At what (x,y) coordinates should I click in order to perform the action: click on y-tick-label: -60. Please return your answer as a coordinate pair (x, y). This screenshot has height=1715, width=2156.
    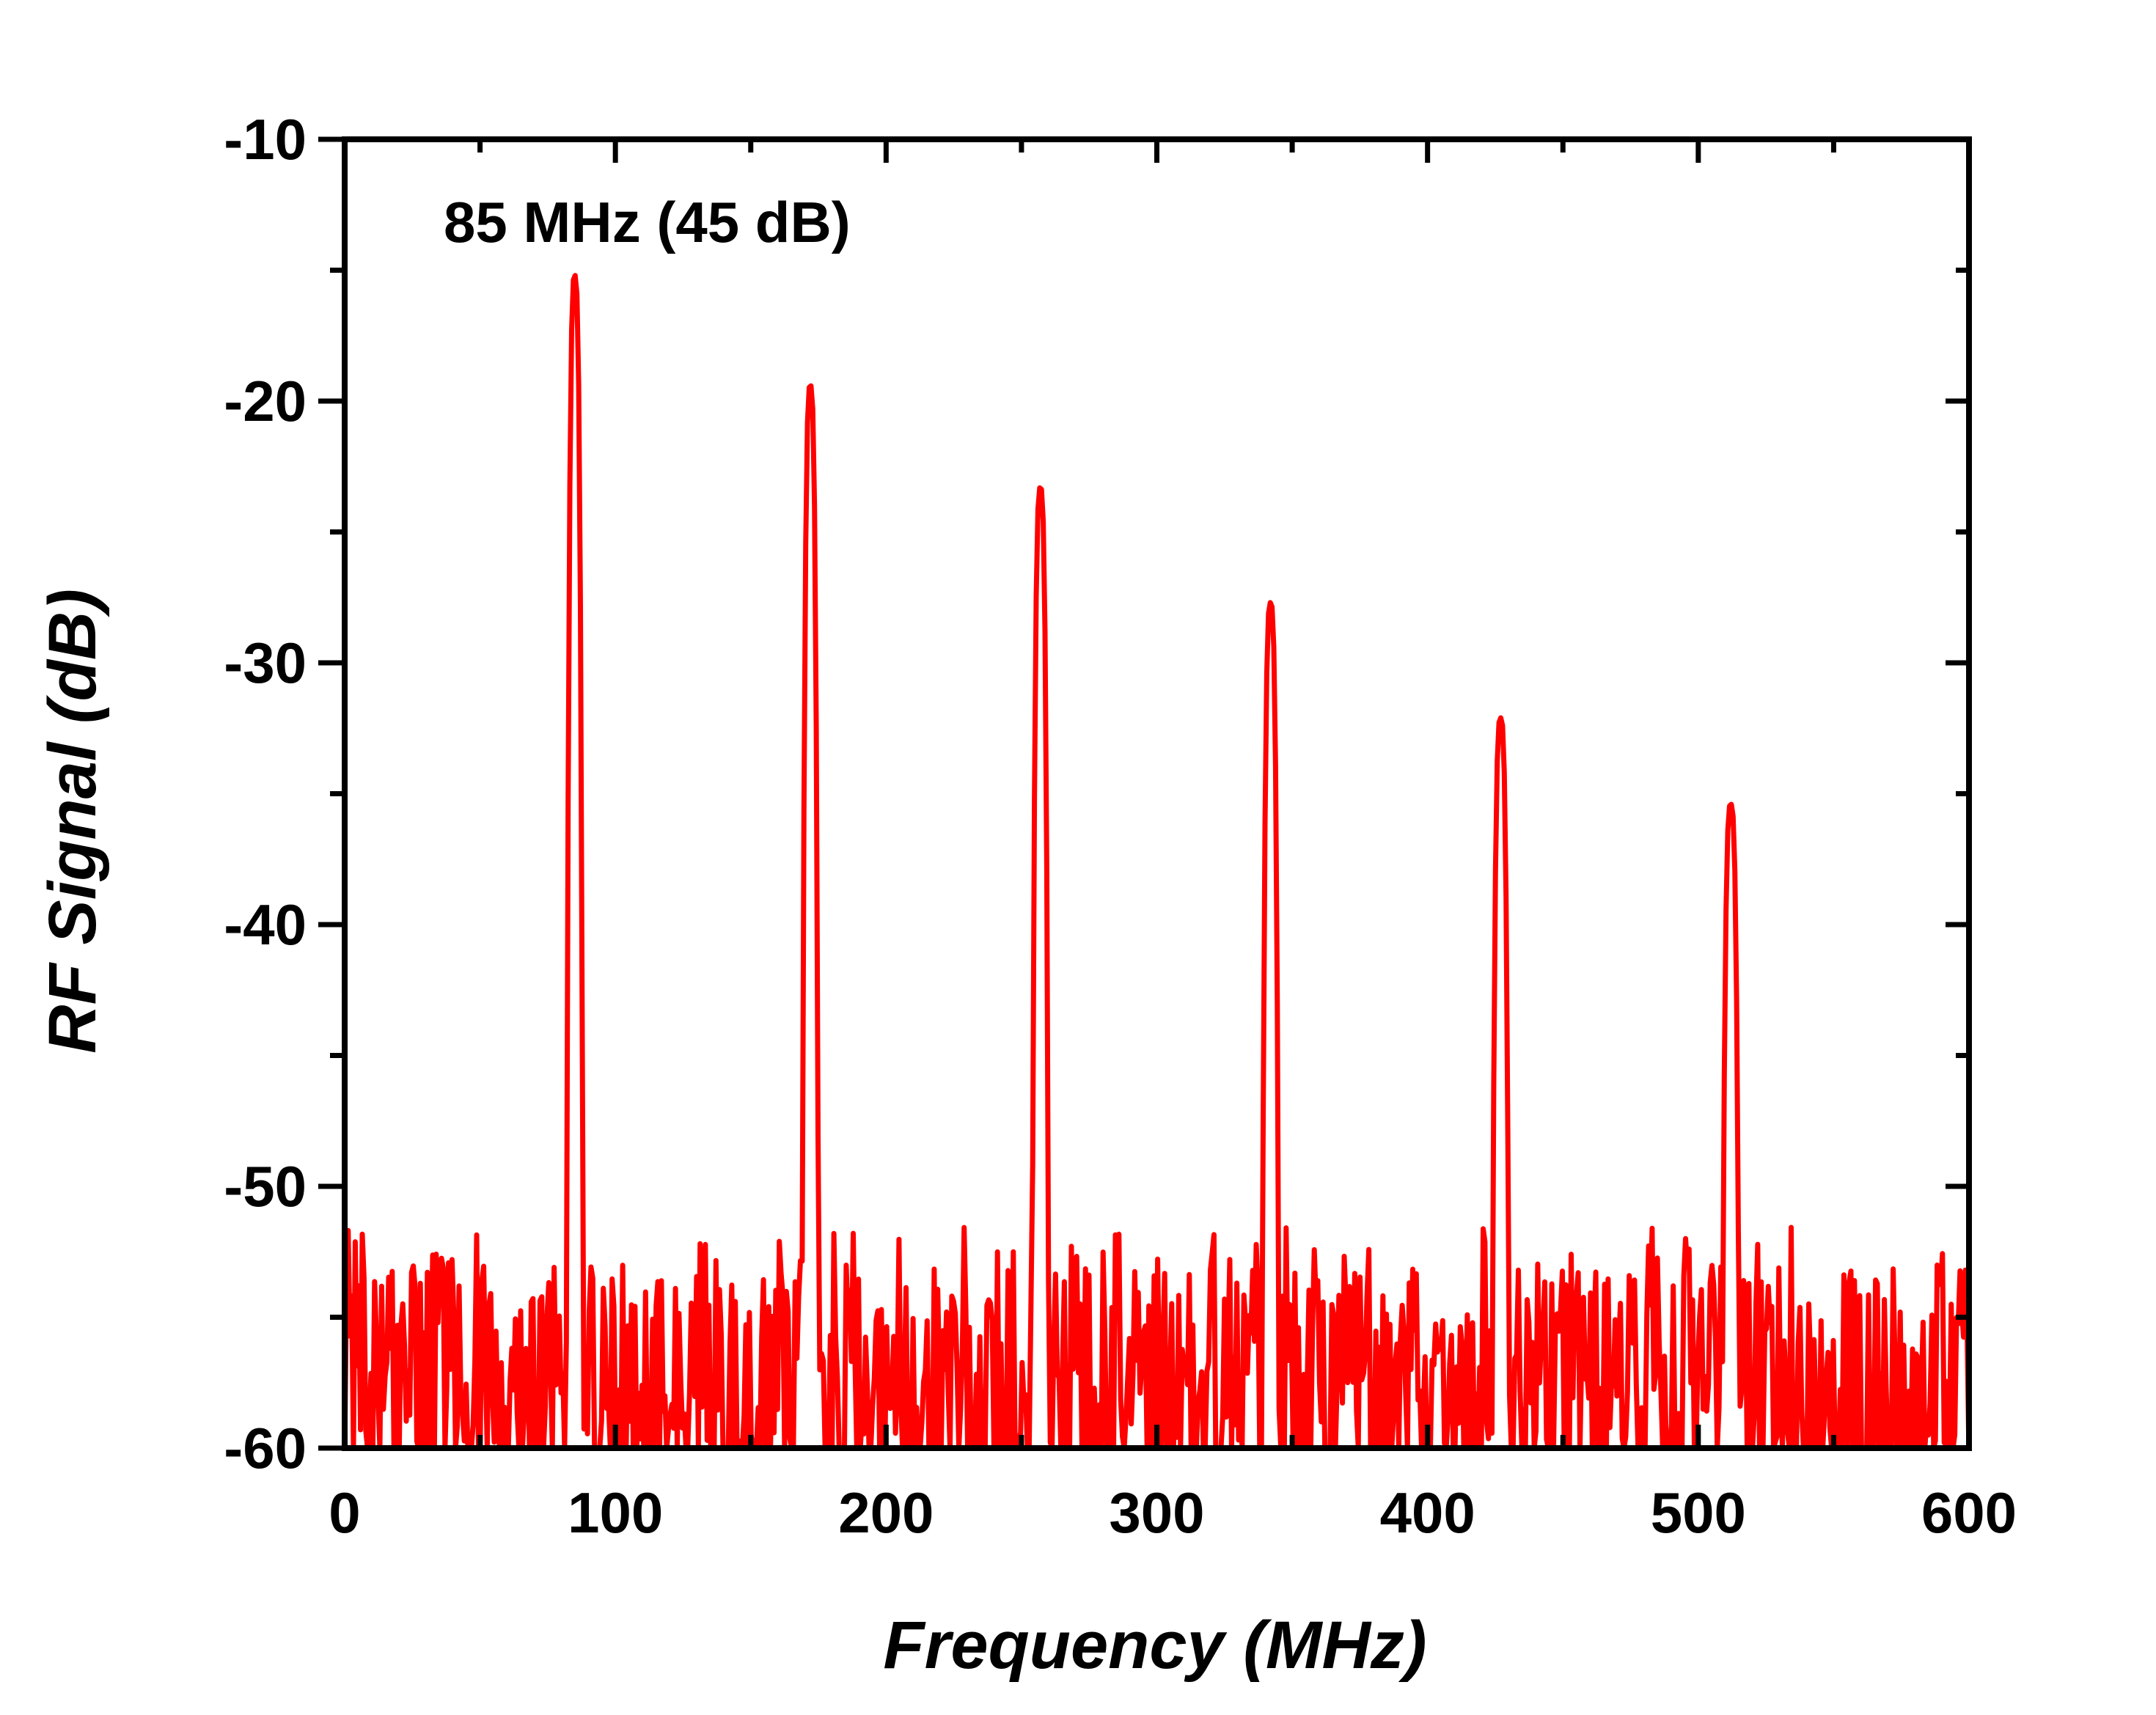
    Looking at the image, I should click on (265, 1448).